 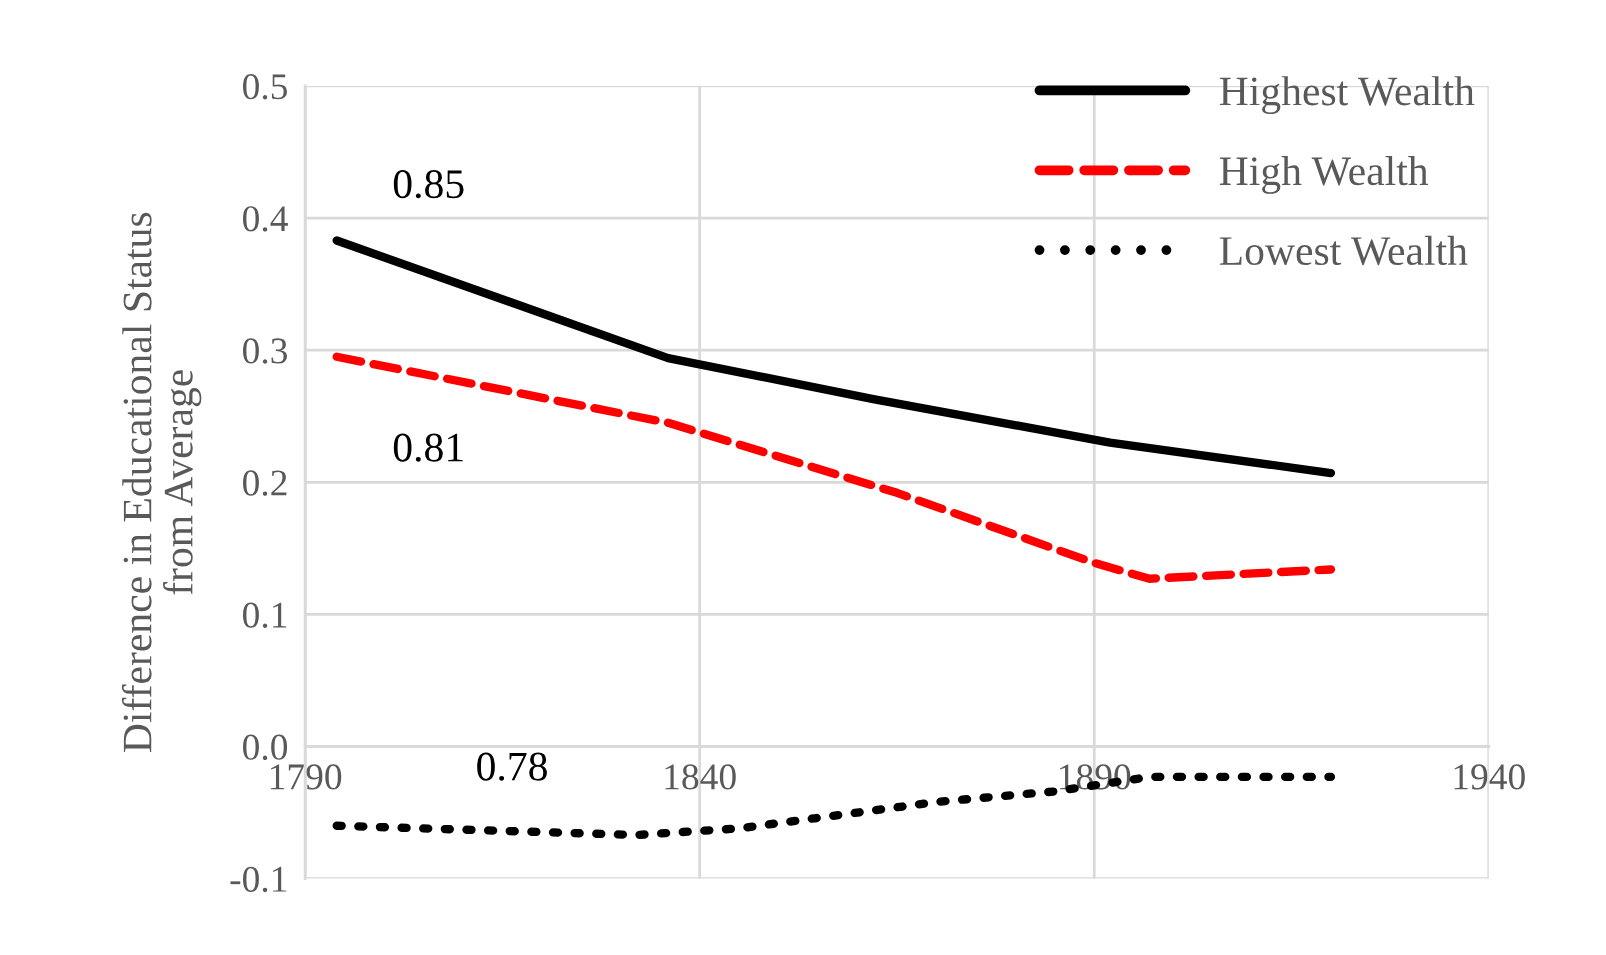 What do you see at coordinates (306, 777) in the screenshot?
I see `x-tick-label: 1790` at bounding box center [306, 777].